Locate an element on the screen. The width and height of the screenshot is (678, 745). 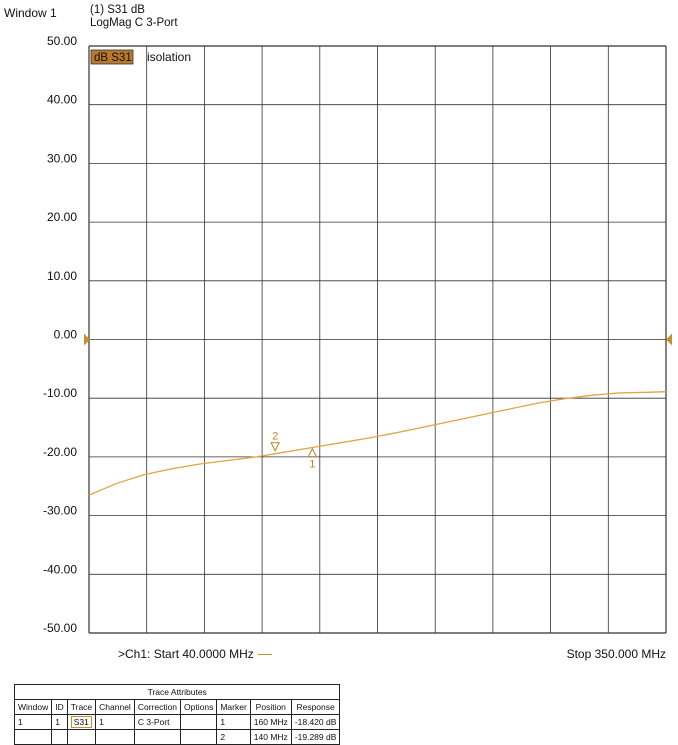
marker-2-label: 2 is located at coordinates (275, 437).